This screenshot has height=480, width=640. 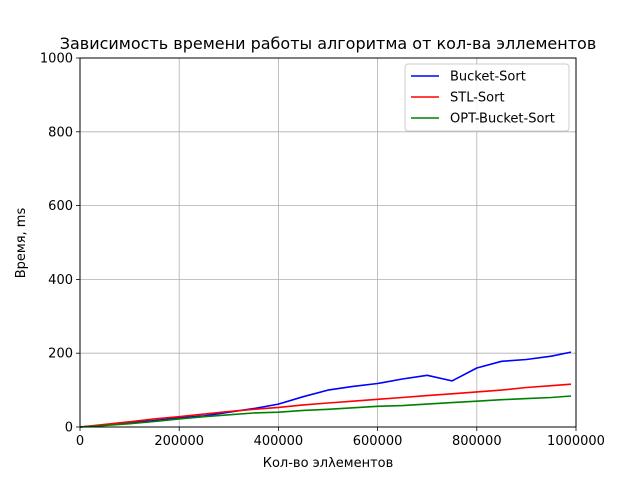 I want to click on legend: Bucket-Sort STL-Sort OPT-Bucket-Sort, so click(x=487, y=97).